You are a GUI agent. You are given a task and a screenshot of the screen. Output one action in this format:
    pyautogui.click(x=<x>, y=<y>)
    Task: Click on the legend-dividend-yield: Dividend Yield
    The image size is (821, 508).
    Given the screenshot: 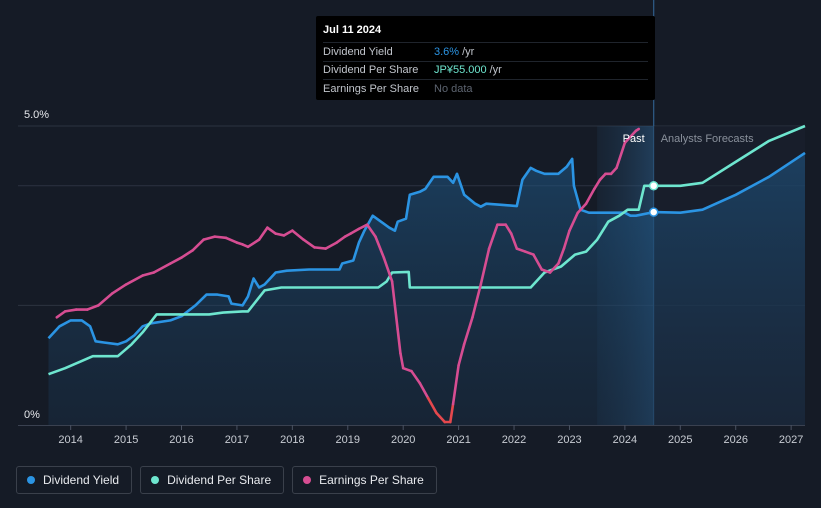 What is the action you would take?
    pyautogui.click(x=74, y=480)
    